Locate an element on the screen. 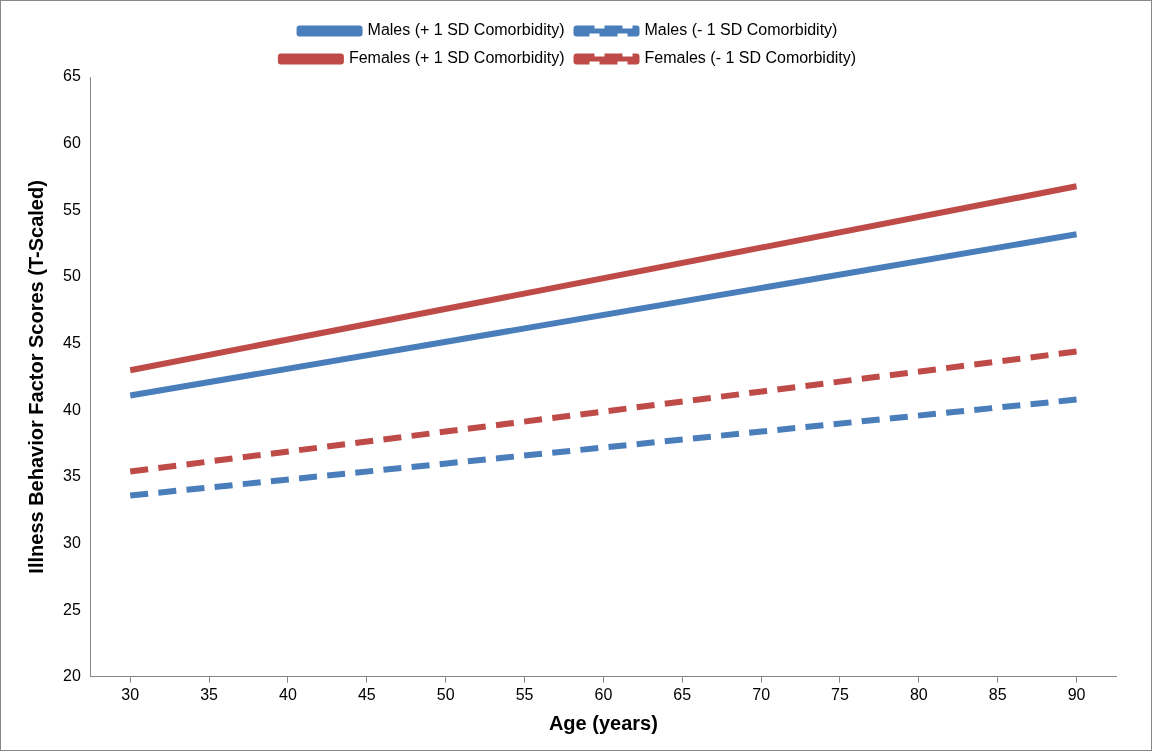 Image resolution: width=1152 pixels, height=751 pixels. x-tick-label: 90 is located at coordinates (1076, 694).